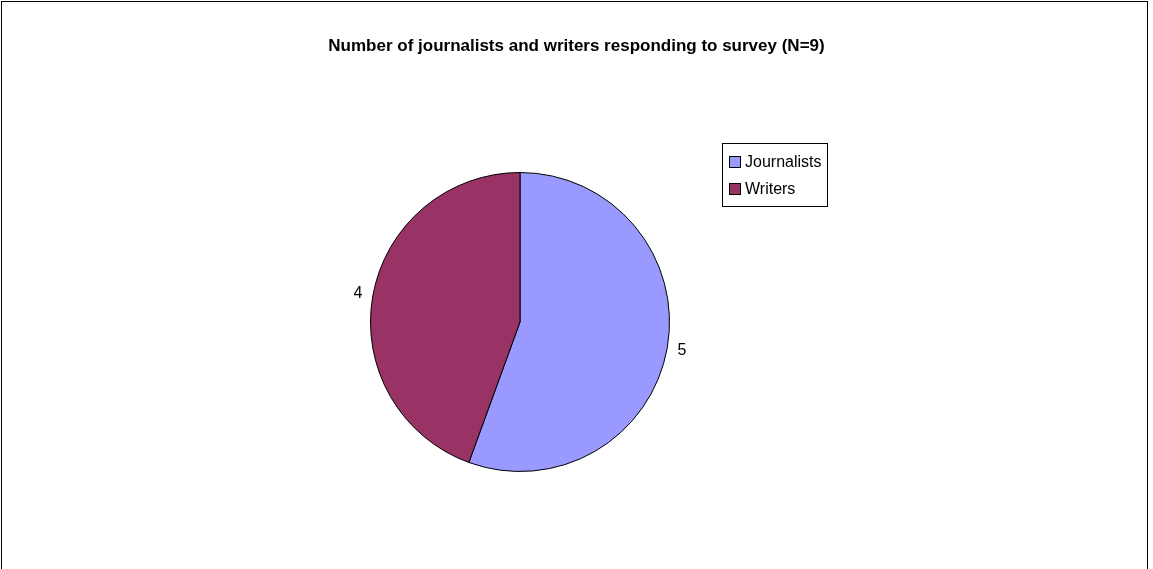  Describe the element at coordinates (783, 161) in the screenshot. I see `legend-label: Journalists` at that location.